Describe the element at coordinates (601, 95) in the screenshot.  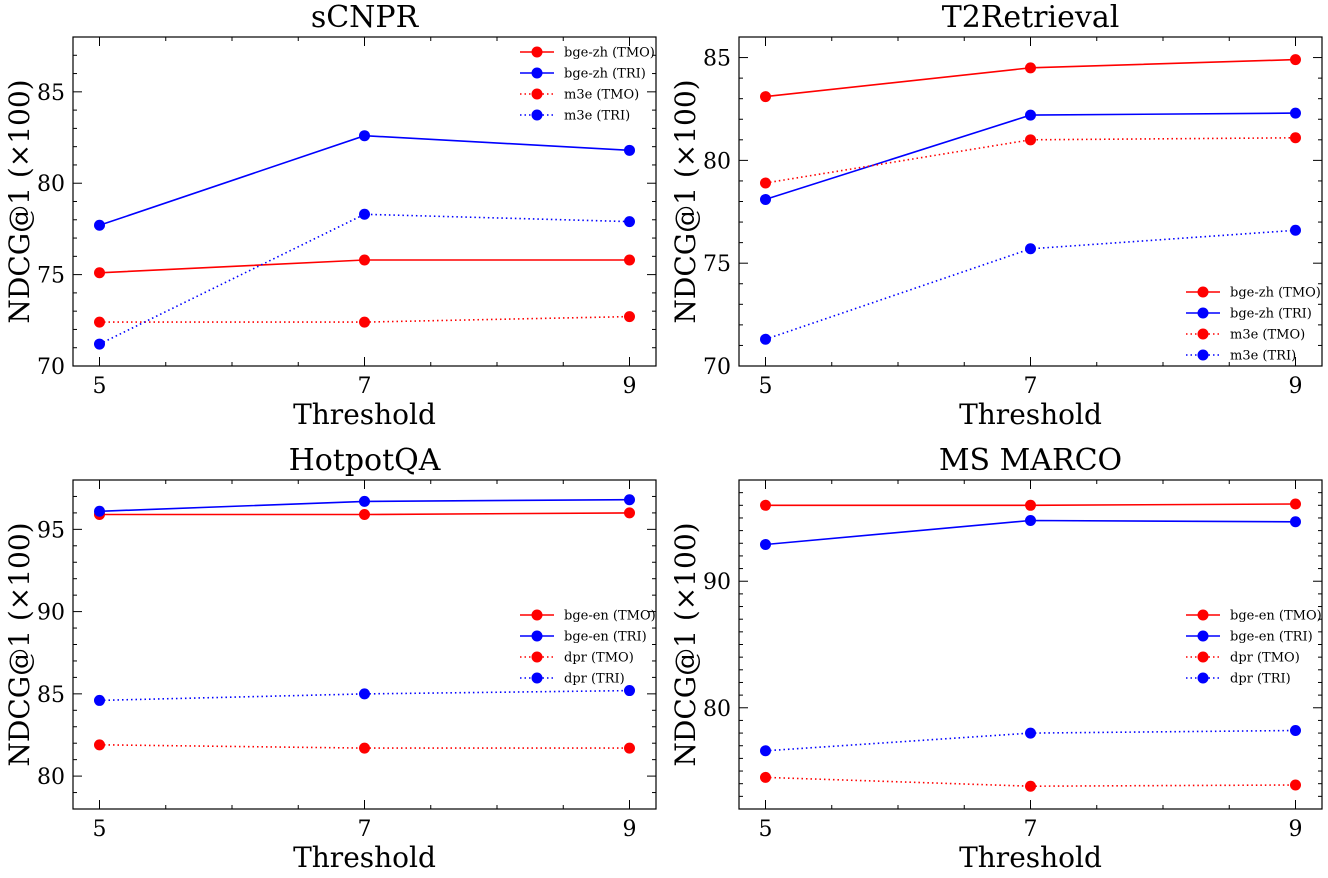
I see `legend-label: m3e (TMO)` at that location.